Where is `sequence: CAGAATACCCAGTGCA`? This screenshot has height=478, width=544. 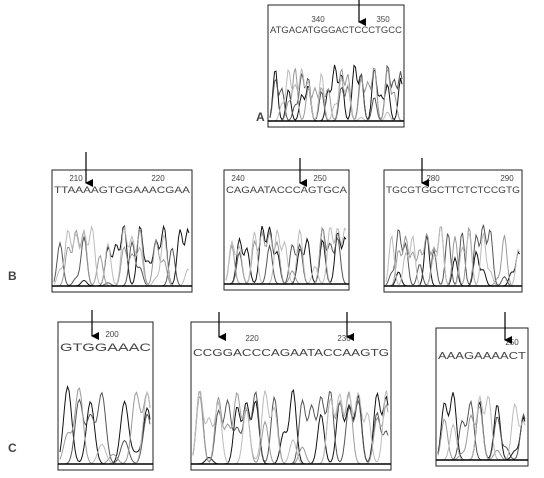 sequence: CAGAATACCCAGTGCA is located at coordinates (286, 190).